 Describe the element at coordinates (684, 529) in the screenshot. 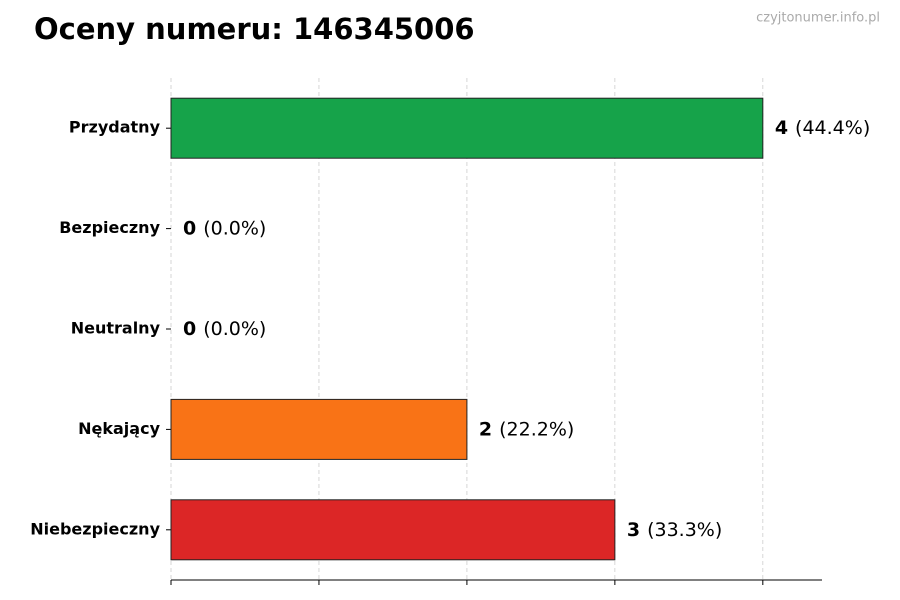

I see `value-percentage: (33.3%)` at that location.